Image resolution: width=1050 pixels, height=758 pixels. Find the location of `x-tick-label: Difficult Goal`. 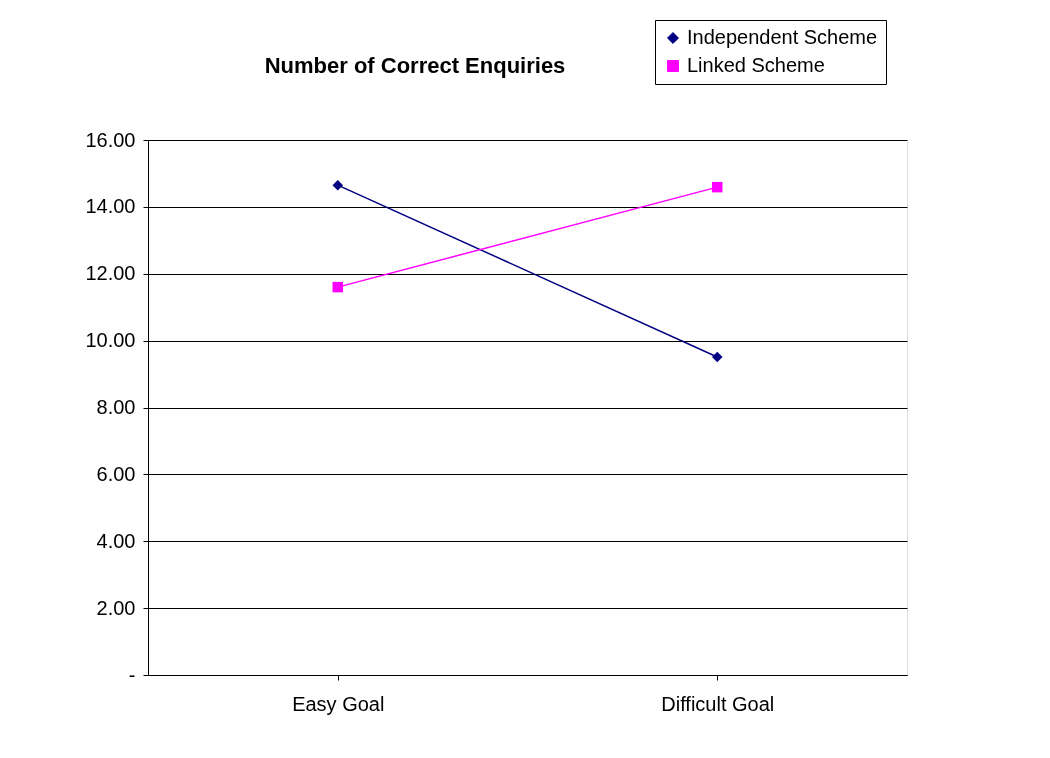

x-tick-label: Difficult Goal is located at coordinates (718, 703).